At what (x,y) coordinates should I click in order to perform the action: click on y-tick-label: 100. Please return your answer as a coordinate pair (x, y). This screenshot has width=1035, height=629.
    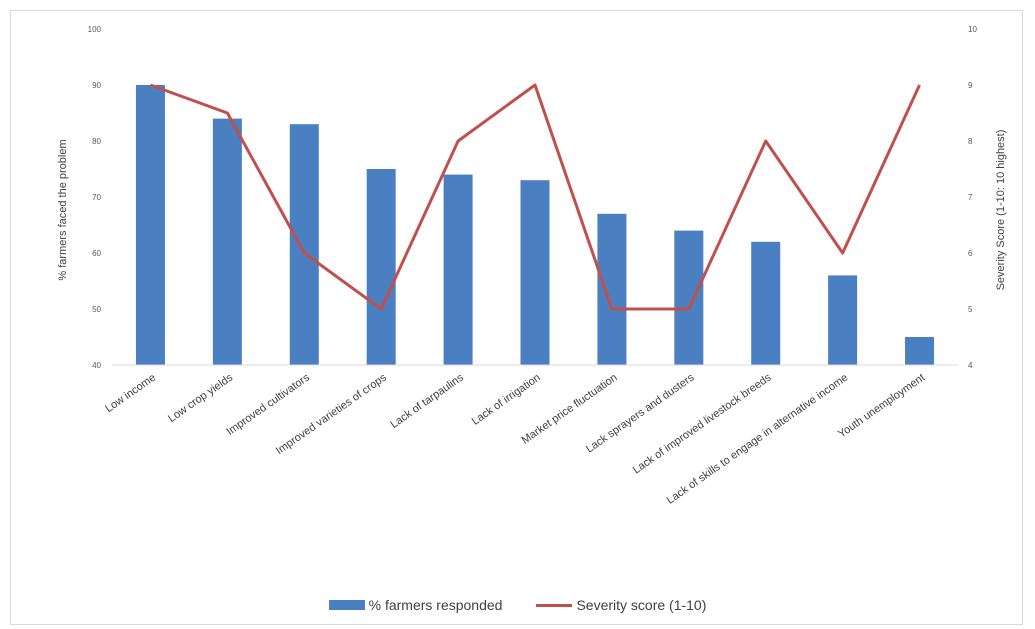
    Looking at the image, I should click on (95, 29).